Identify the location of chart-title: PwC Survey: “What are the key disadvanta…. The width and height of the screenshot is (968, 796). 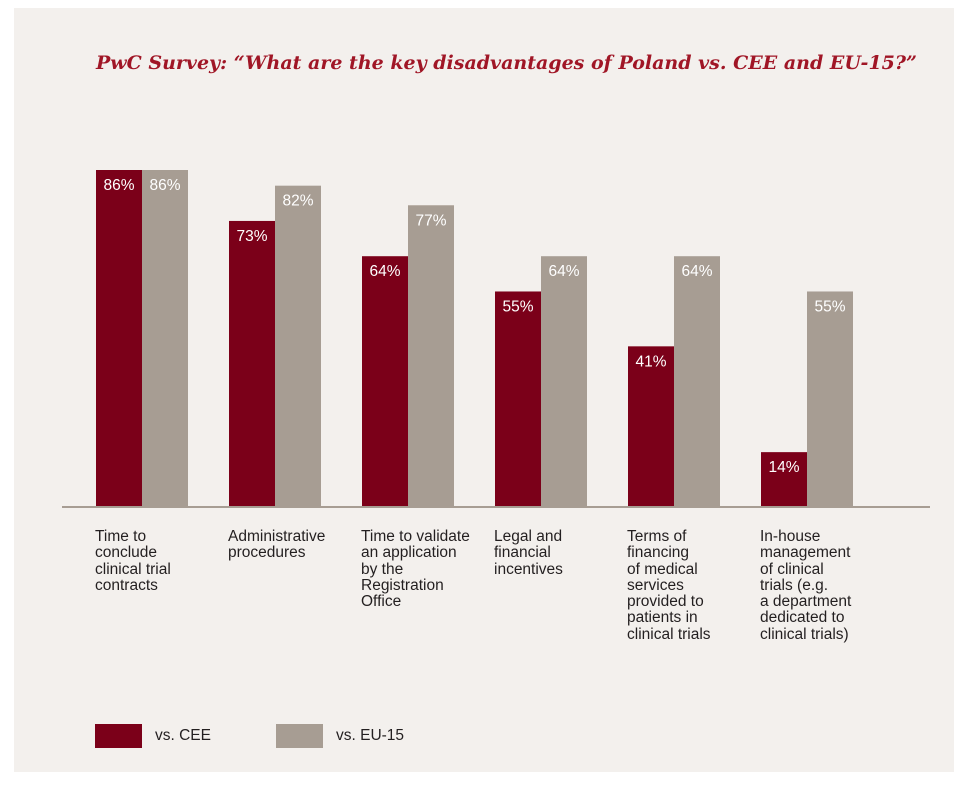
(506, 63).